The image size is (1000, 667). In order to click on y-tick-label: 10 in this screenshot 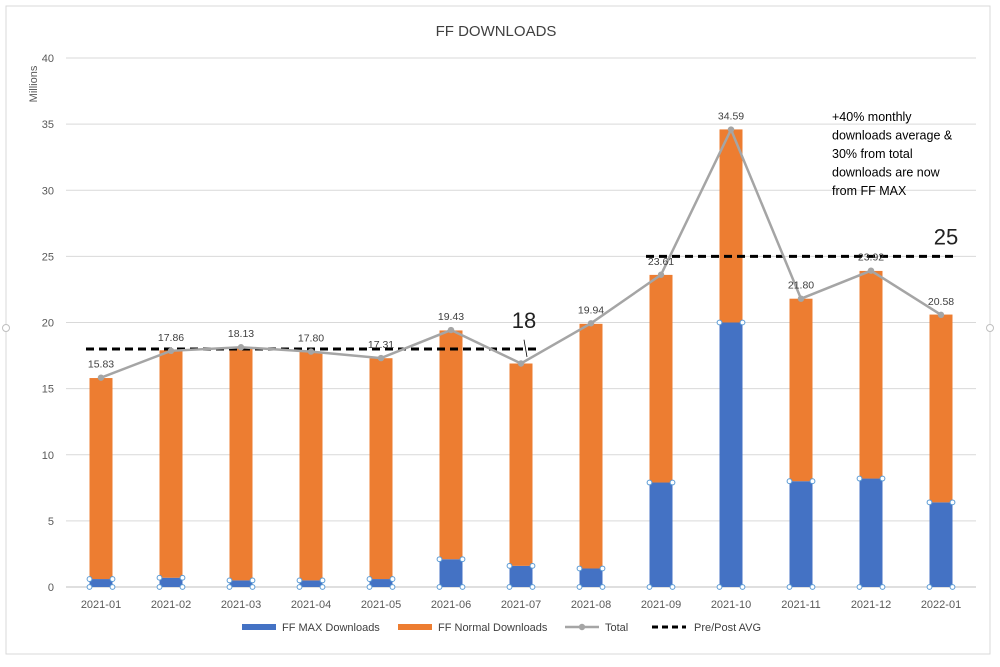, I will do `click(48, 456)`.